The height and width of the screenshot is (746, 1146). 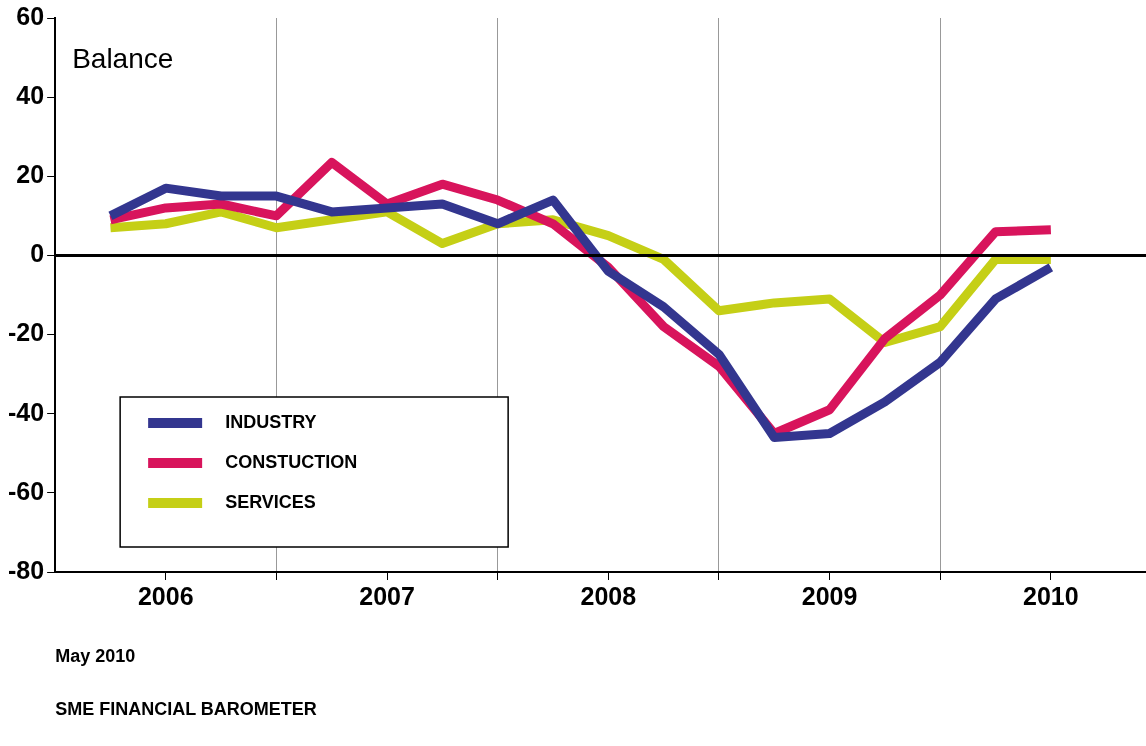 What do you see at coordinates (270, 501) in the screenshot?
I see `legend-label: SERVICES` at bounding box center [270, 501].